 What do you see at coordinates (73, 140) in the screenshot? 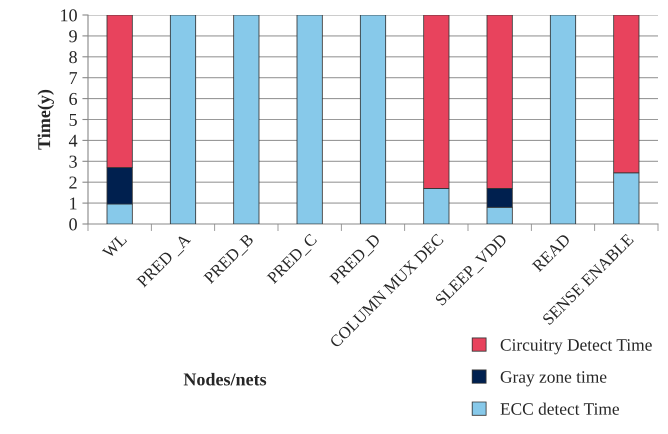
I see `y-tick-label: 4` at bounding box center [73, 140].